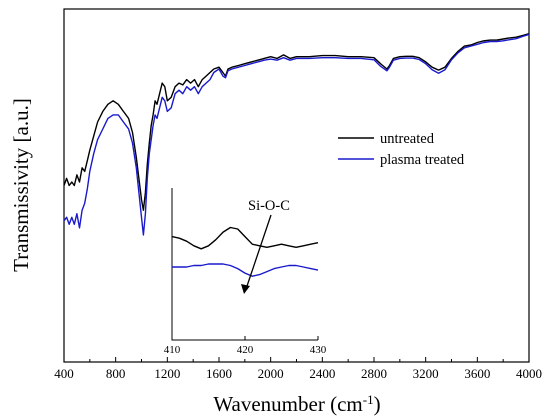 This screenshot has width=550, height=418. Describe the element at coordinates (426, 373) in the screenshot. I see `x-tick-label-3200: 3200` at that location.